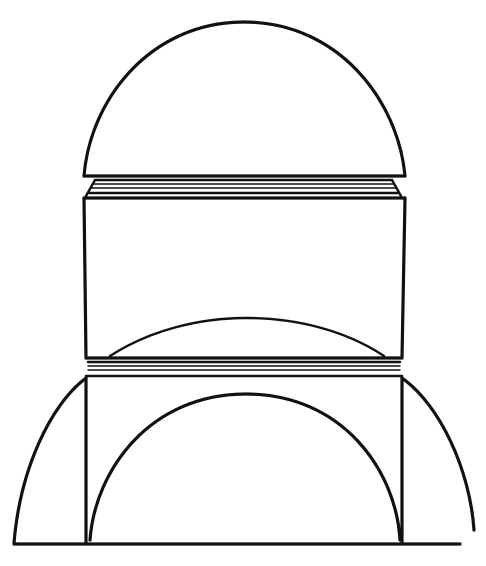 The width and height of the screenshot is (486, 566). What do you see at coordinates (85, 278) in the screenshot?
I see `drum-left-edge` at bounding box center [85, 278].